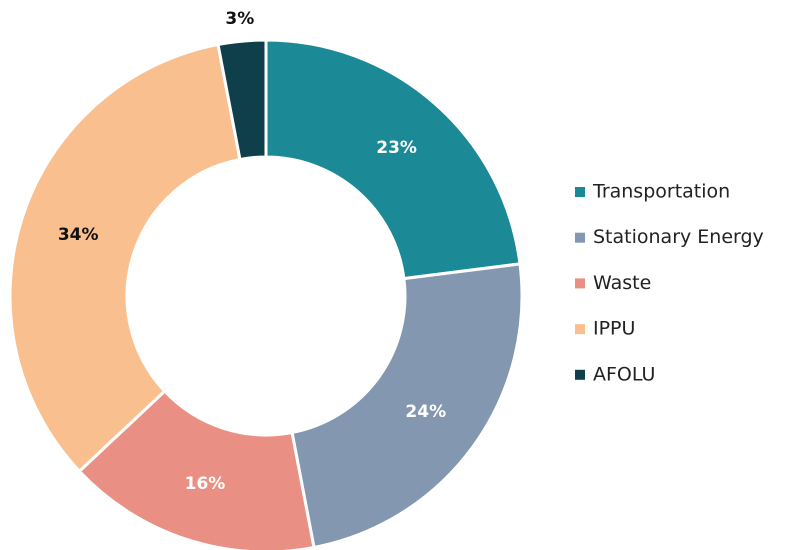  Describe the element at coordinates (614, 329) in the screenshot. I see `legend-label: IPPU` at that location.